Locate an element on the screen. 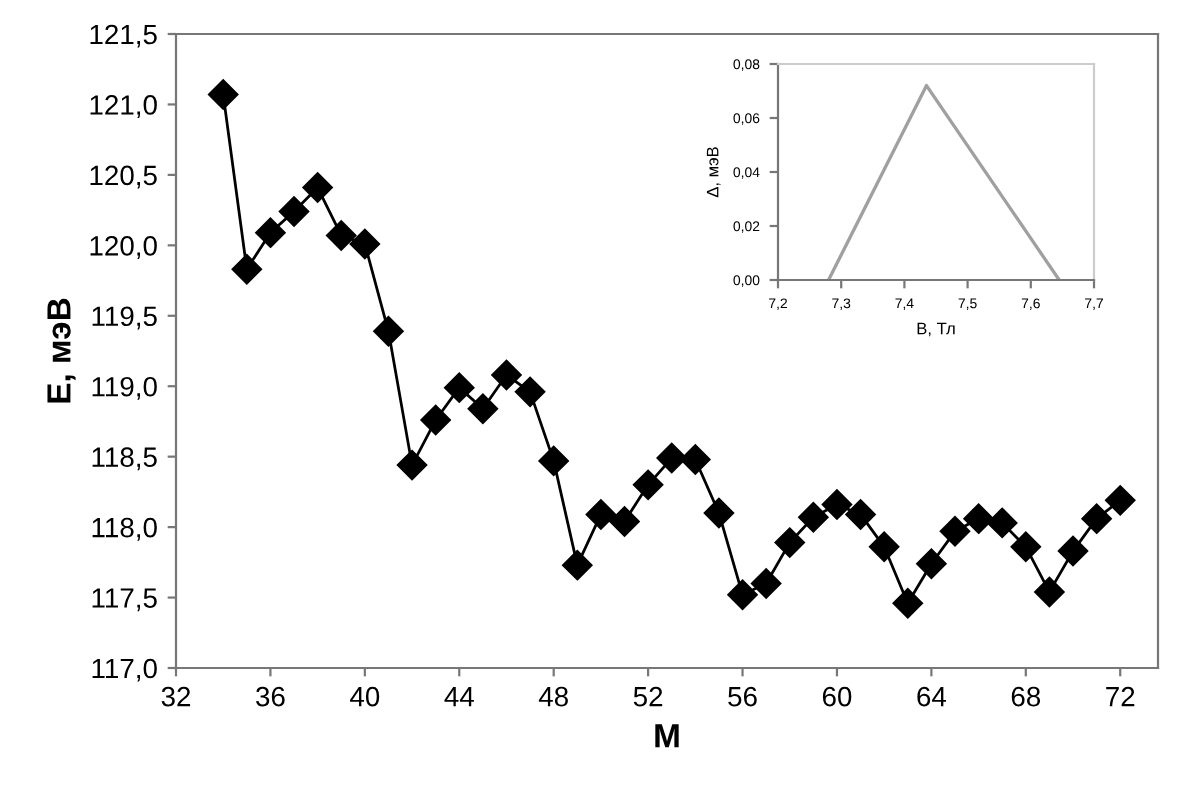 This screenshot has width=1198, height=796. x-tick-label: 40 is located at coordinates (365, 696).